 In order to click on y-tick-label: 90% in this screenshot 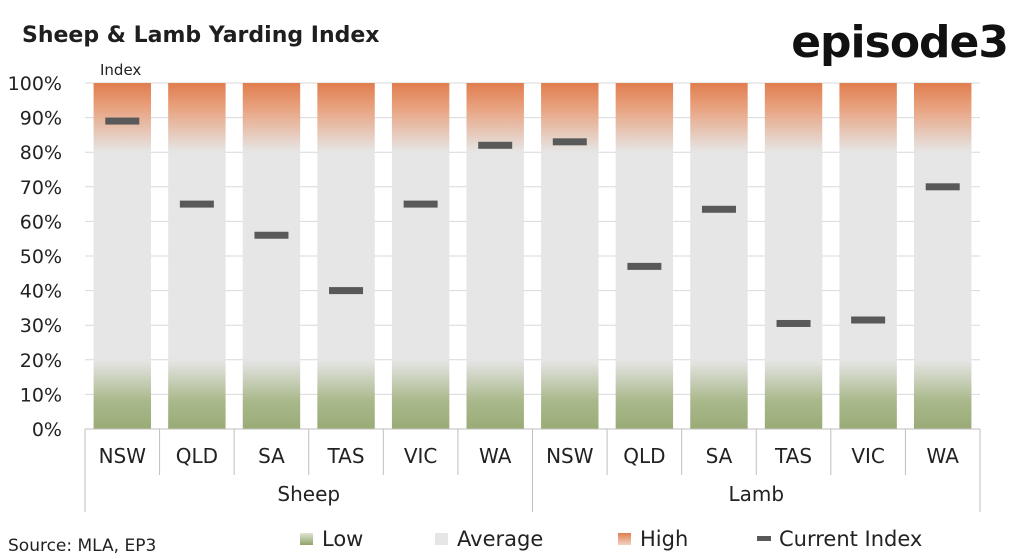, I will do `click(41, 119)`.